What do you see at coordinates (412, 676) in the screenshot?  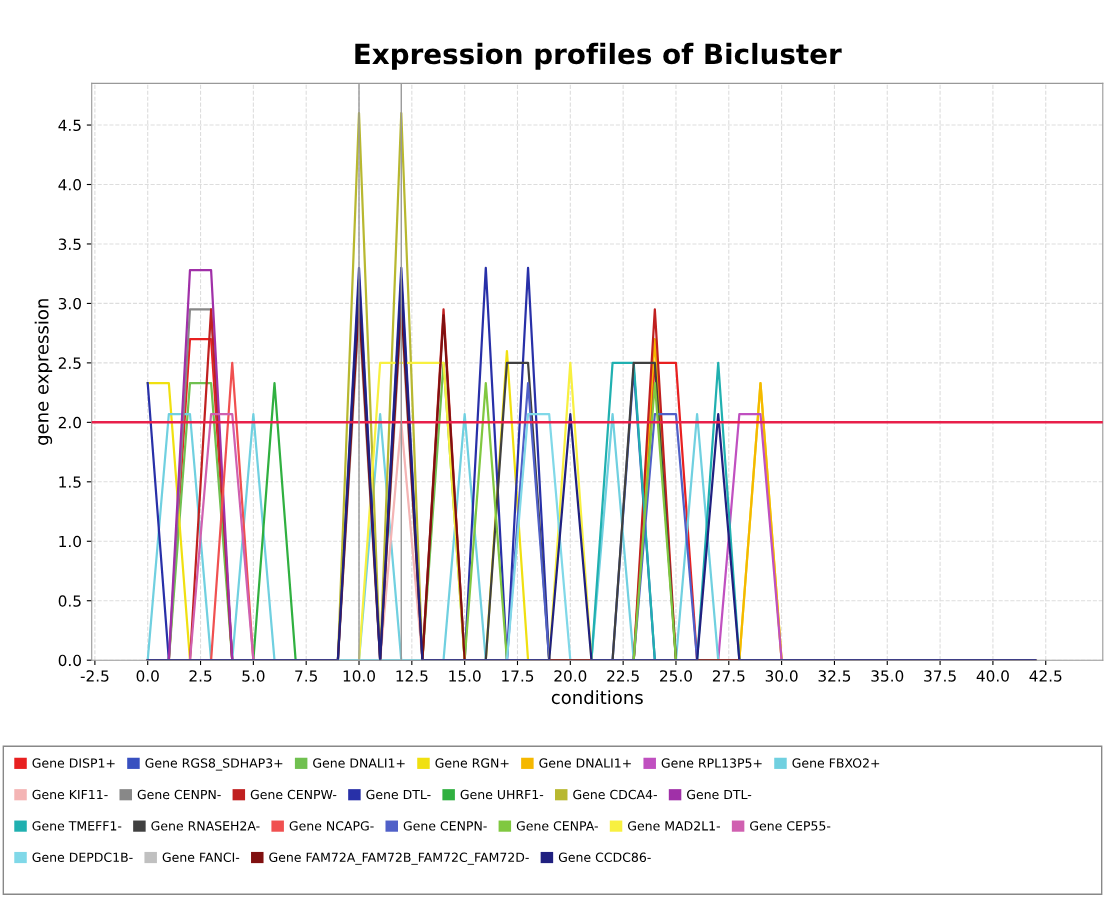 I see `x-tick-label: 12.5` at bounding box center [412, 676].